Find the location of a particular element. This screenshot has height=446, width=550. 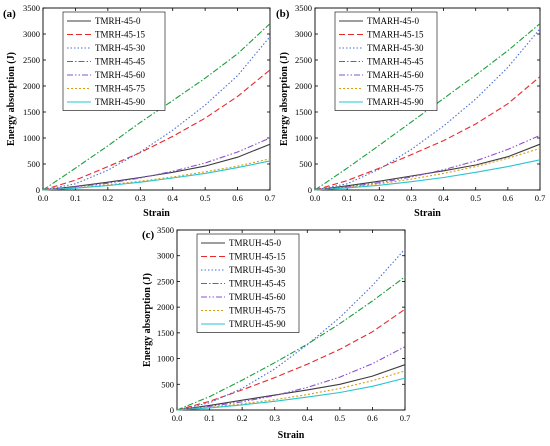

legend-label: TMRH-45-30 is located at coordinates (120, 48).